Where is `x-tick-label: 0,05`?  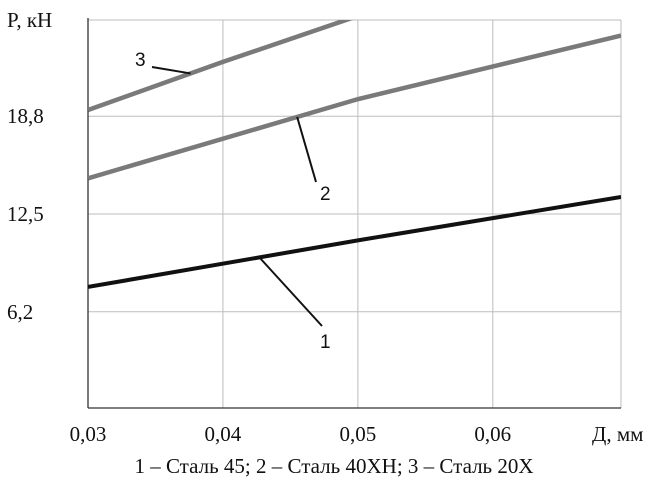 x-tick-label: 0,05 is located at coordinates (357, 434).